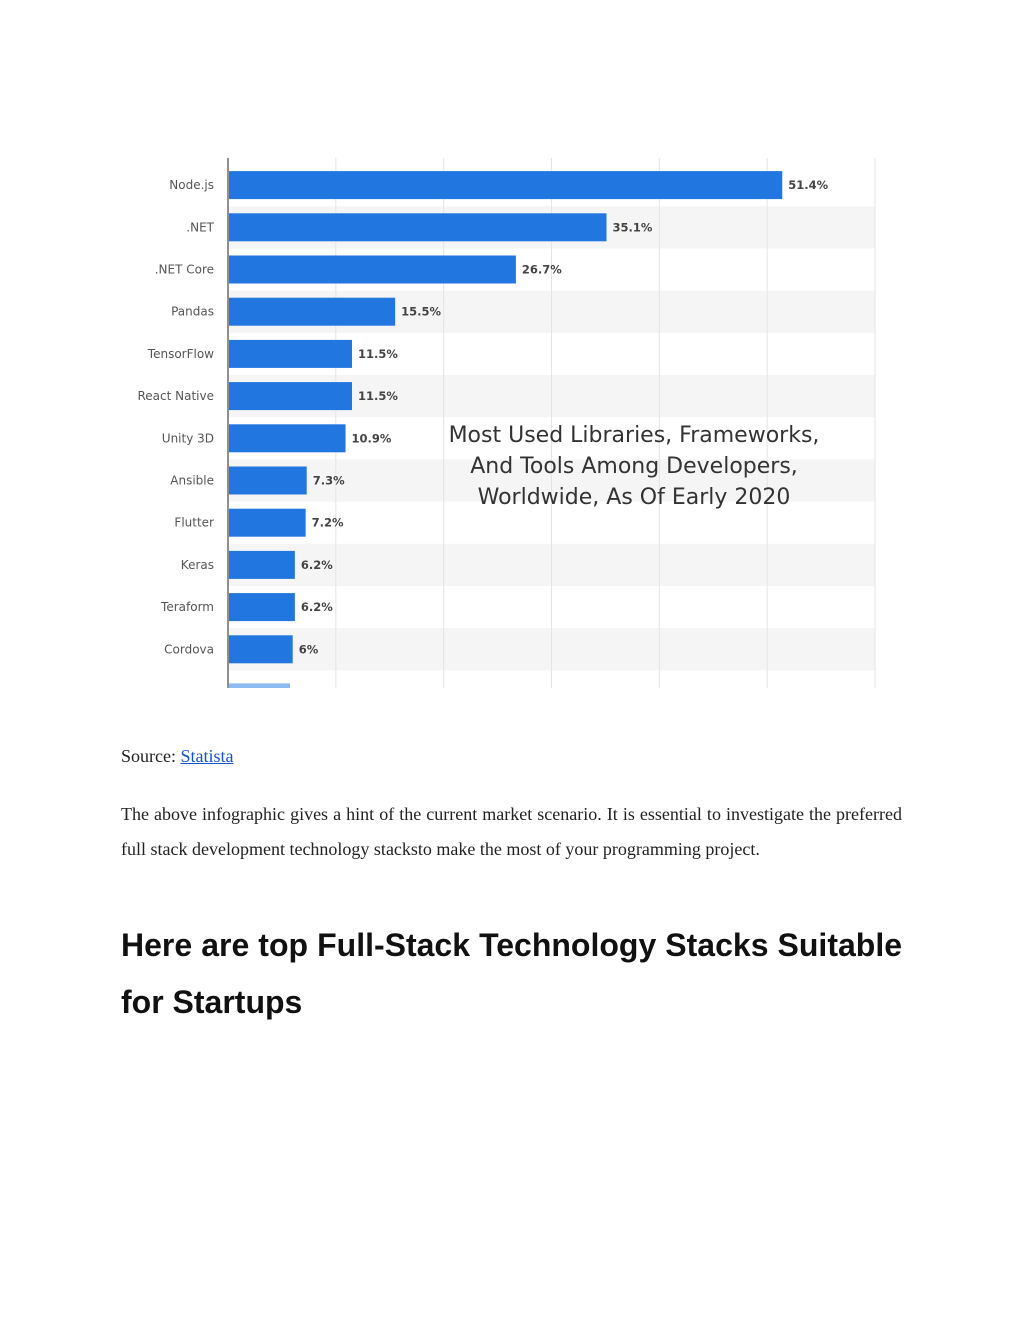 The height and width of the screenshot is (1325, 1024). What do you see at coordinates (632, 227) in the screenshot?
I see `value-label: 35.1%` at bounding box center [632, 227].